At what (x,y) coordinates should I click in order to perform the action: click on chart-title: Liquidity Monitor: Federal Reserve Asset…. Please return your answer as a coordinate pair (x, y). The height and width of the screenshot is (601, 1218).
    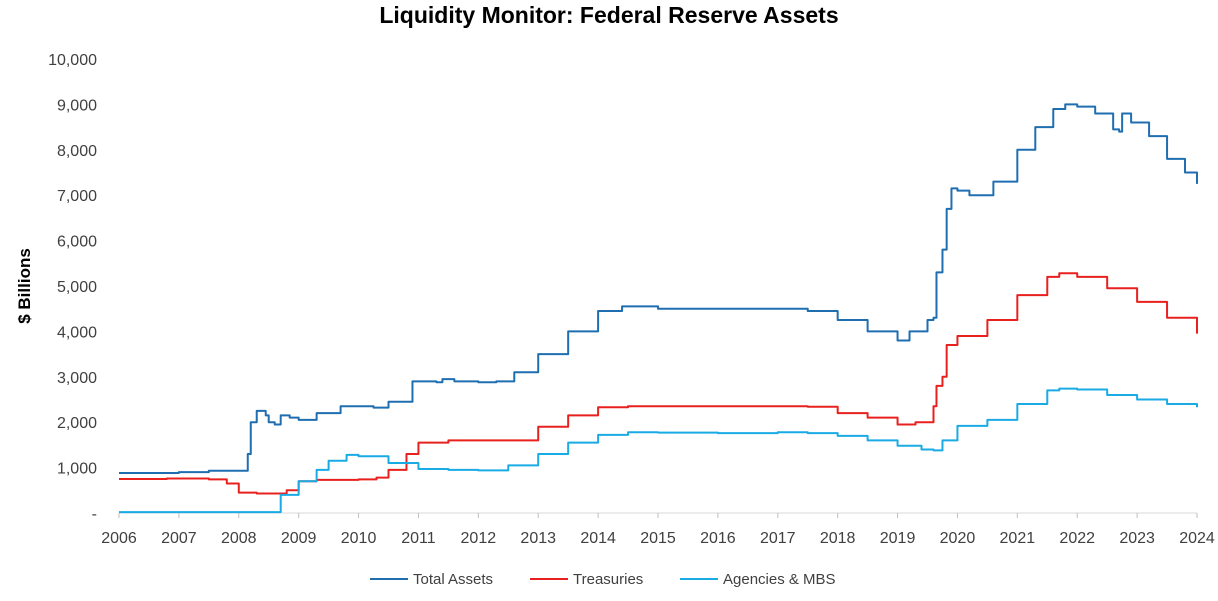
    Looking at the image, I should click on (609, 15).